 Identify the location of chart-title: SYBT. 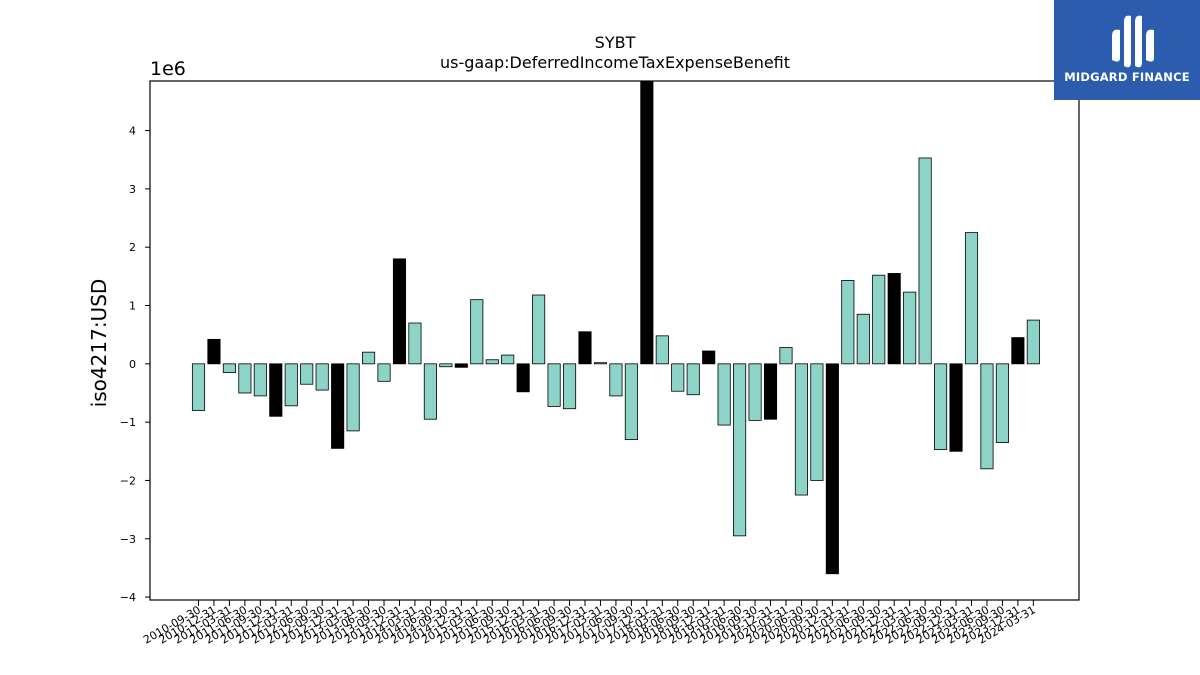
(615, 42).